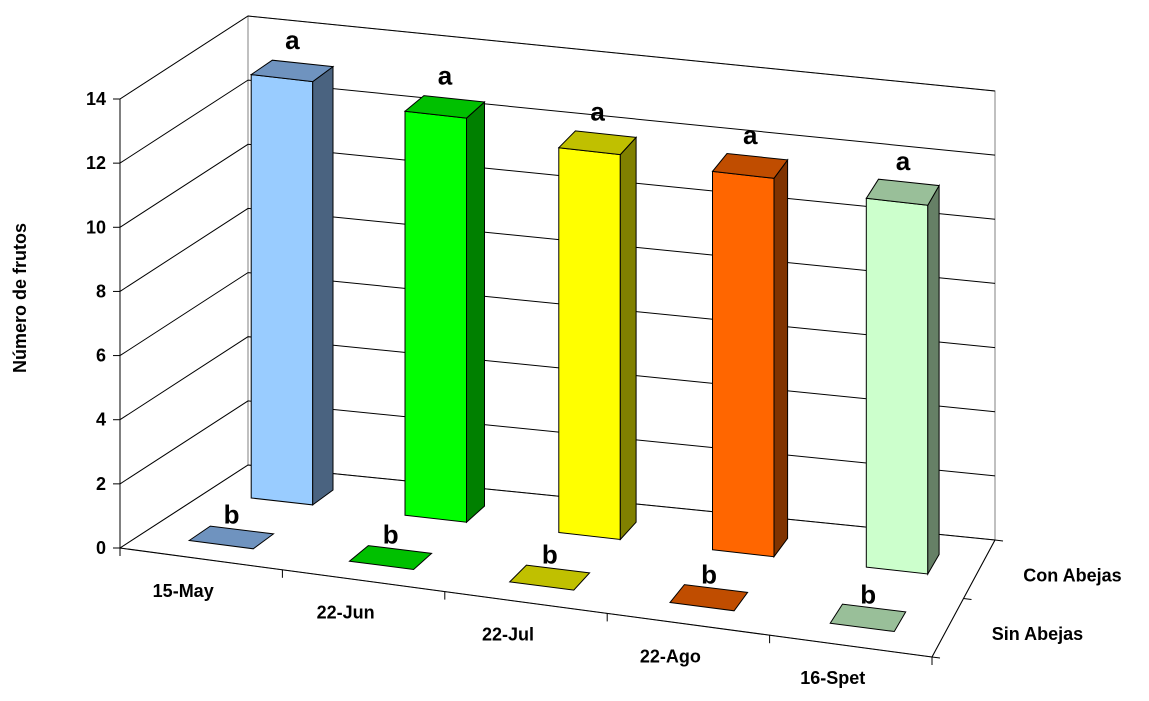  Describe the element at coordinates (101, 484) in the screenshot. I see `y-tick-label: 2` at that location.